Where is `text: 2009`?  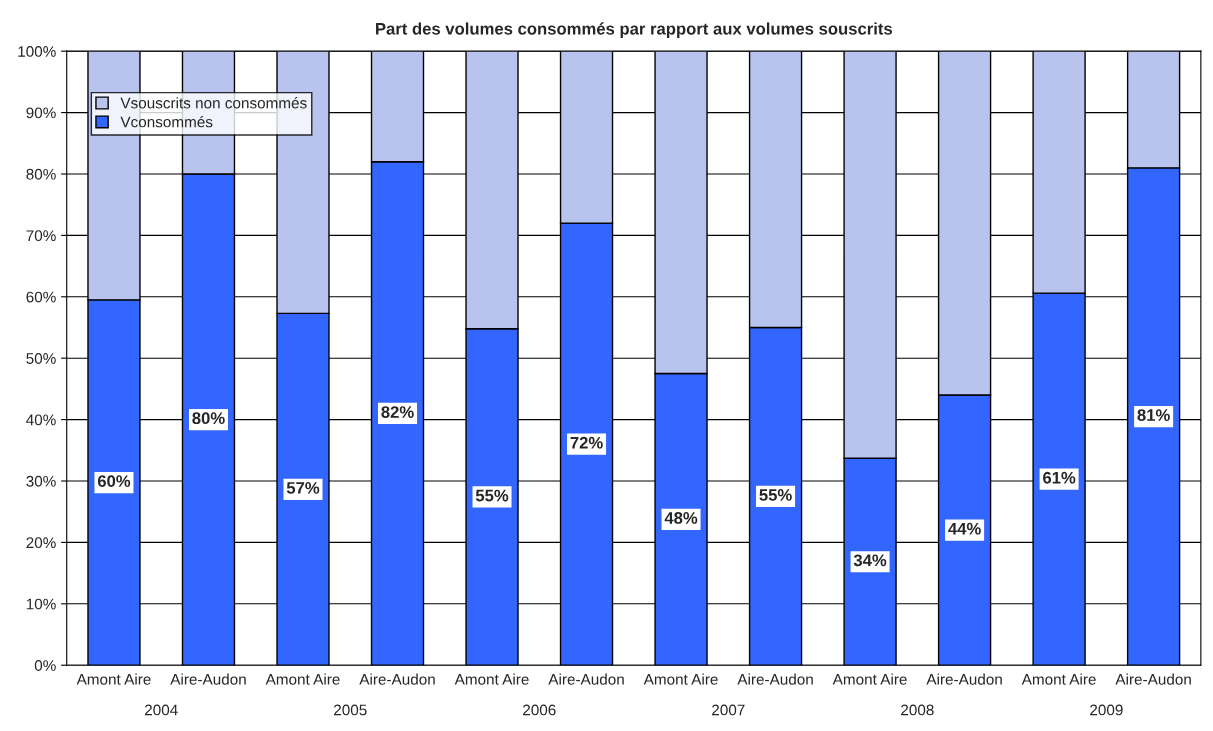
text: 2009 is located at coordinates (1106, 710).